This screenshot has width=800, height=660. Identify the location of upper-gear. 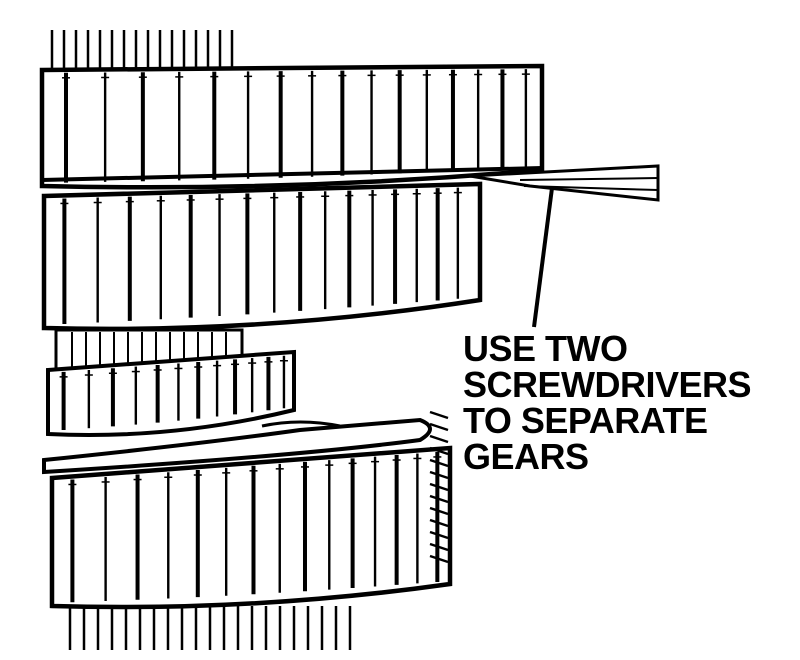
(292, 126).